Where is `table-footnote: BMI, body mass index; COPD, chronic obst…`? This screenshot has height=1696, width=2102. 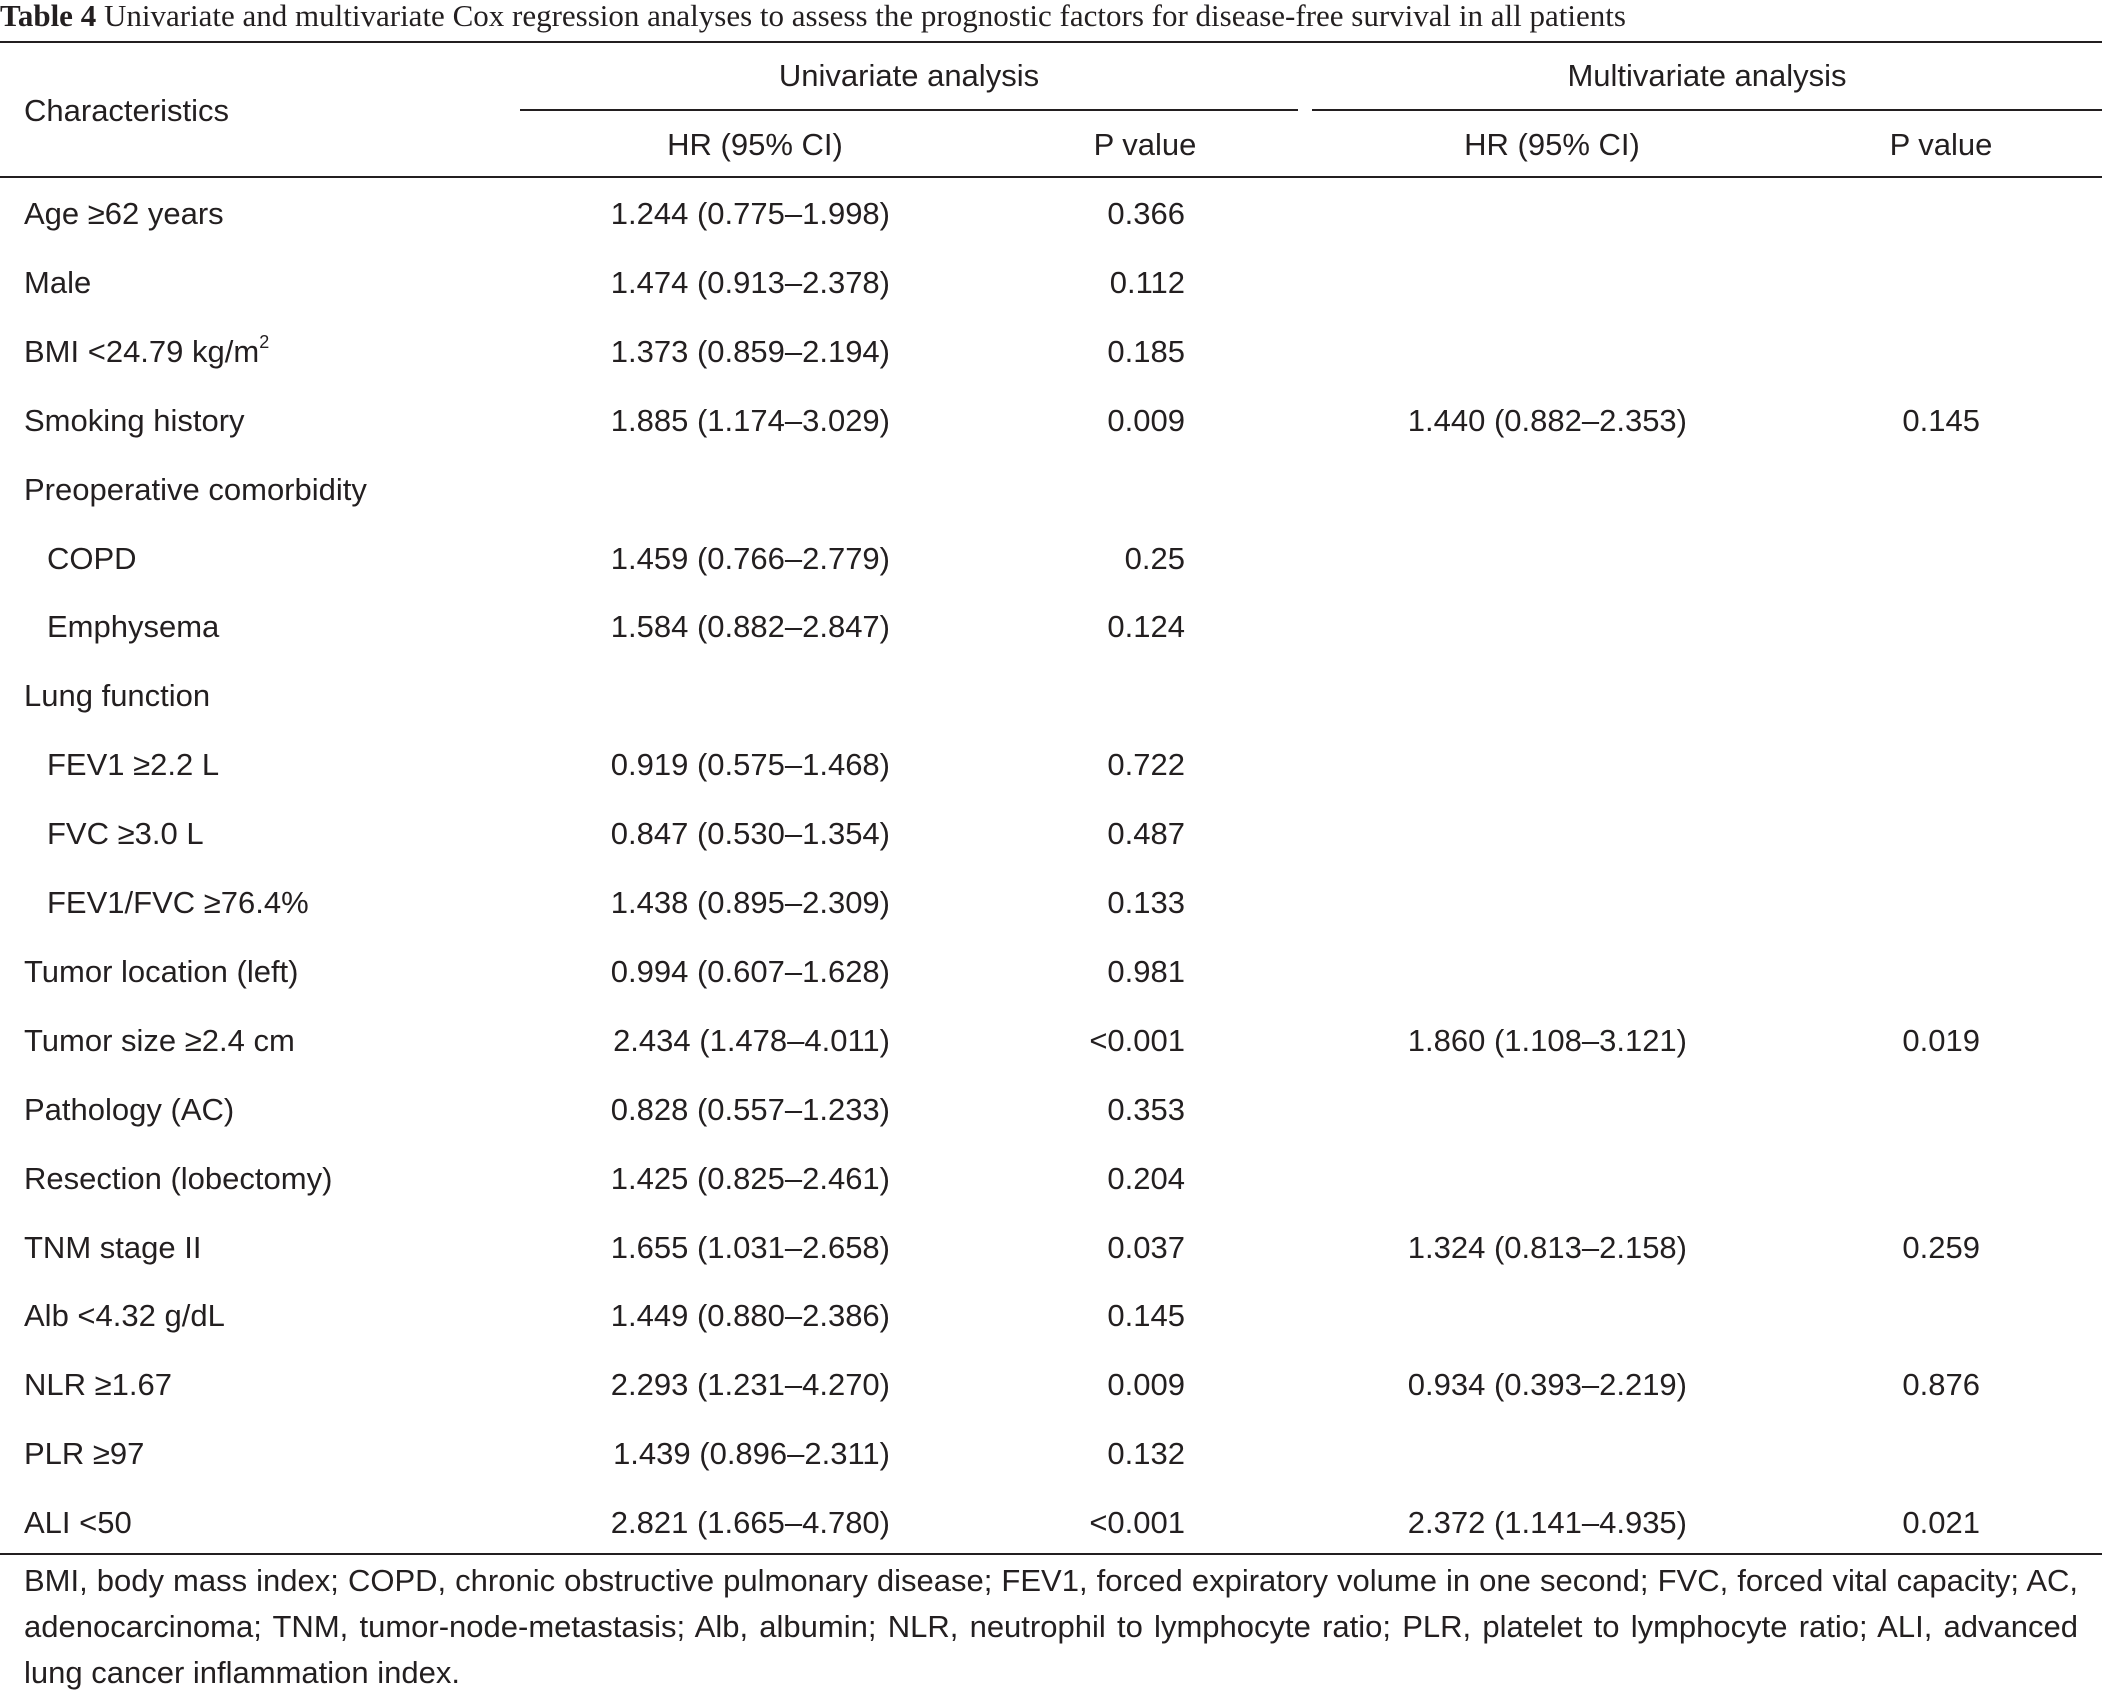 table-footnote: BMI, body mass index; COPD, chronic obst… is located at coordinates (1051, 1626).